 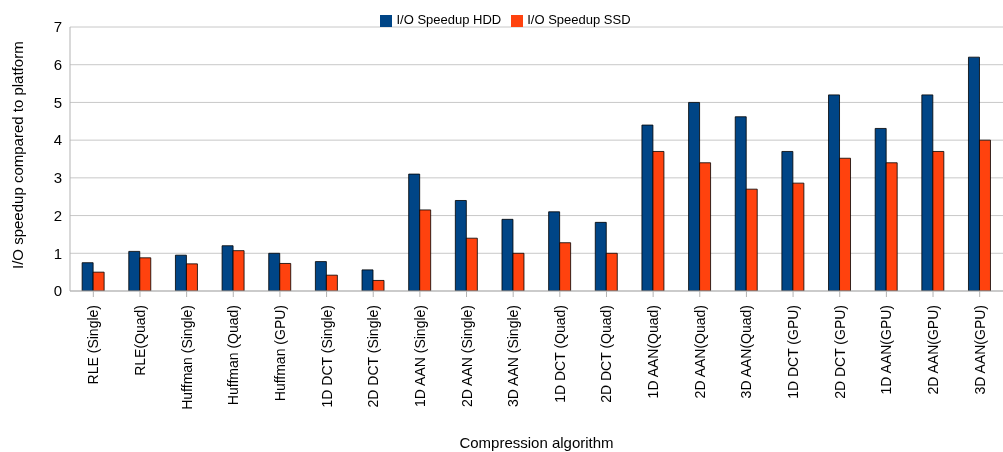 I want to click on x-tick-label: 1D DCT (Single), so click(x=326, y=356).